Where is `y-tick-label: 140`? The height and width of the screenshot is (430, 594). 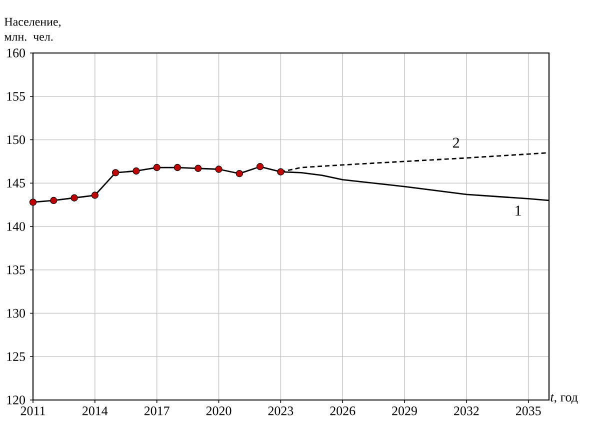
y-tick-label: 140 is located at coordinates (16, 226).